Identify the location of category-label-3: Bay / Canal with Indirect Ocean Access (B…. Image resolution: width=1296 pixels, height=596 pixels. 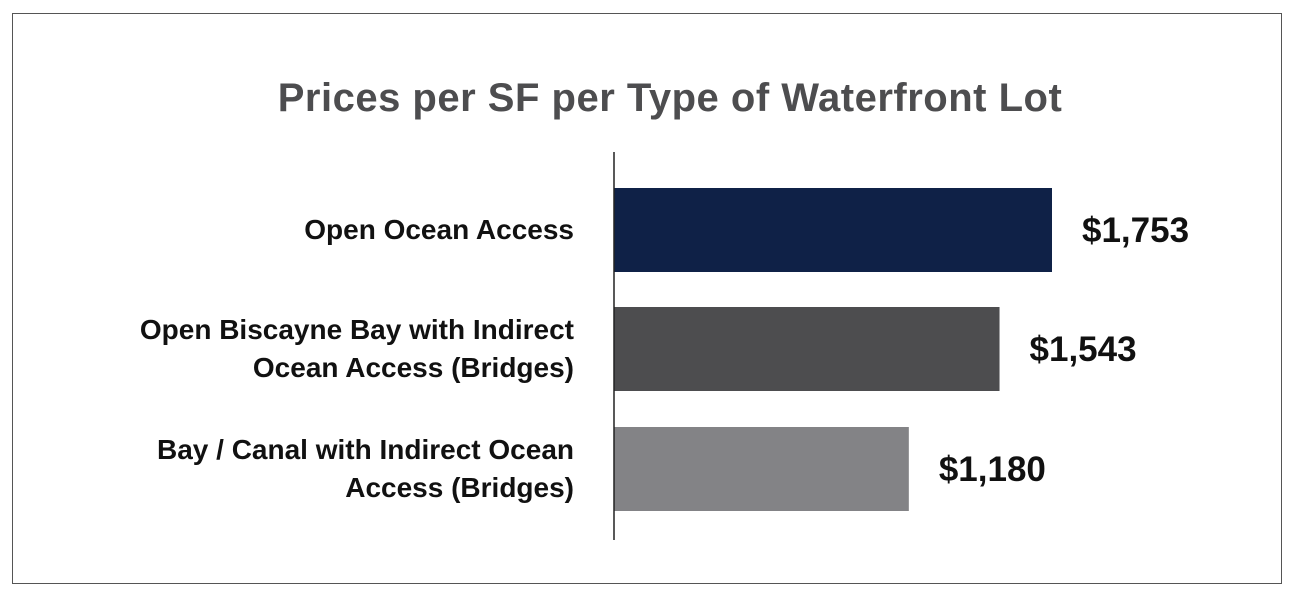
(304, 469).